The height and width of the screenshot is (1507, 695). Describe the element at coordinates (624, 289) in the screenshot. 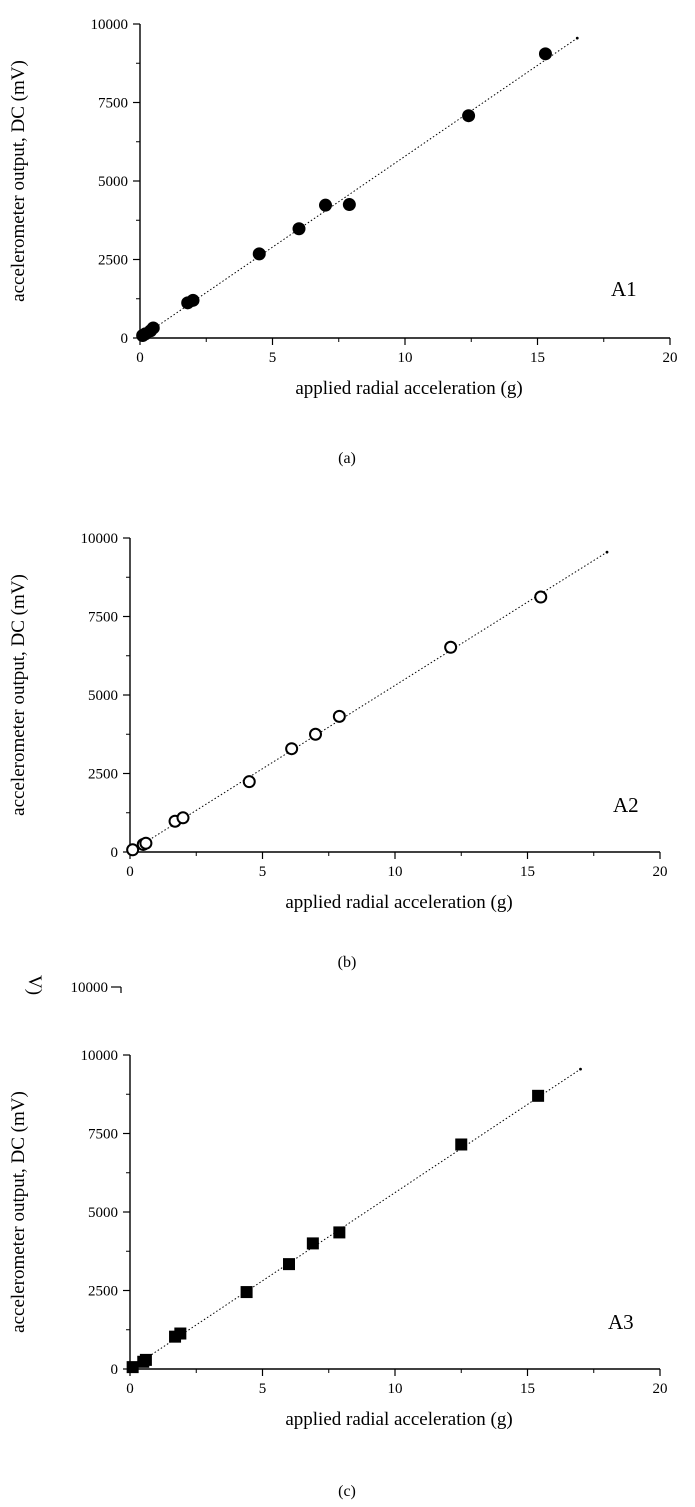

I see `panel-tag: A1` at that location.